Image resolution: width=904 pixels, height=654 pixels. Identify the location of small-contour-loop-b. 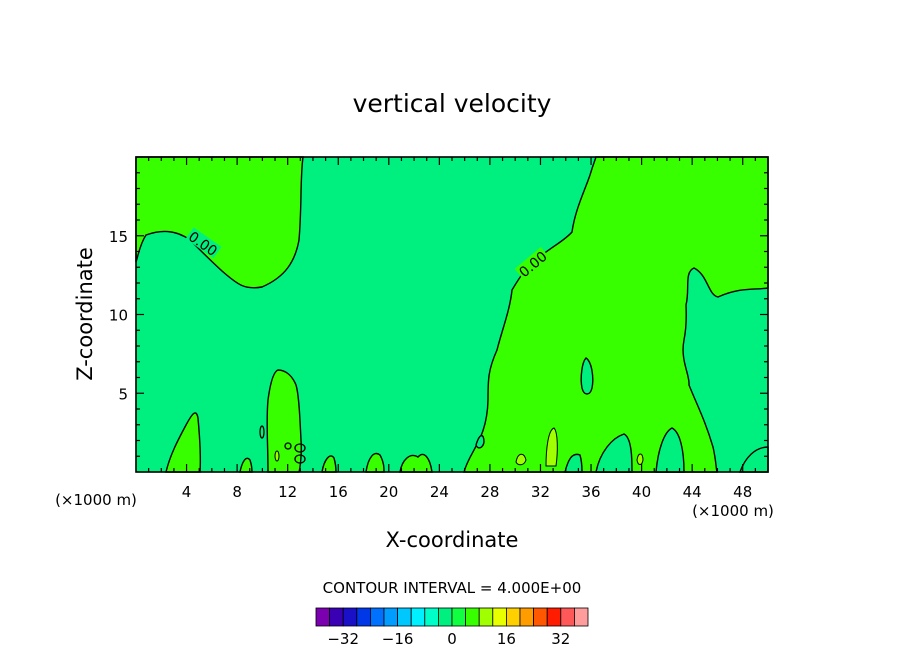
(300, 459).